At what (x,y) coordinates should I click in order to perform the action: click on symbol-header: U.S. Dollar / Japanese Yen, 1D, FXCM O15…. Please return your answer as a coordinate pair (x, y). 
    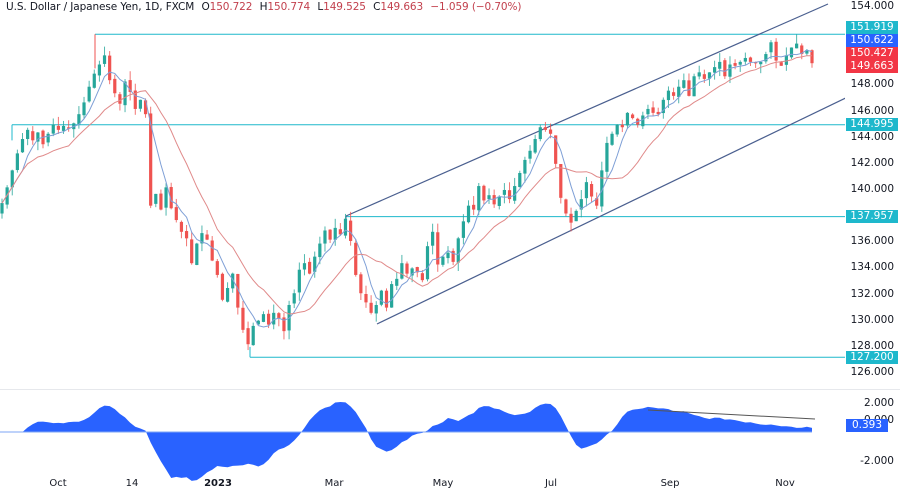
    Looking at the image, I should click on (263, 7).